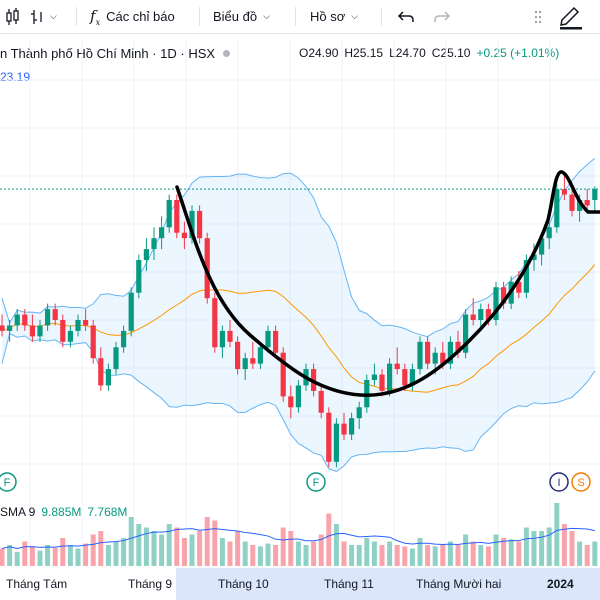  I want to click on indicators-button: fx Các chỉ báo, so click(132, 16).